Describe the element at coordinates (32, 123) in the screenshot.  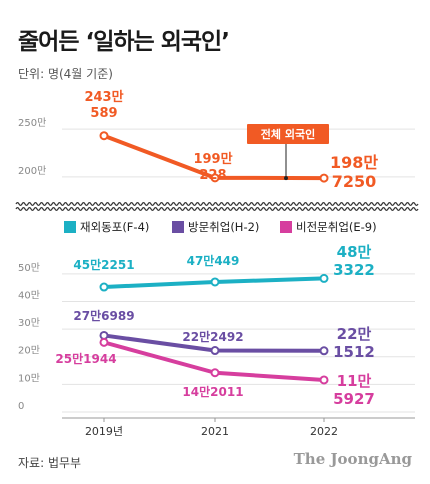
I see `y-tick-label: 250만` at that location.